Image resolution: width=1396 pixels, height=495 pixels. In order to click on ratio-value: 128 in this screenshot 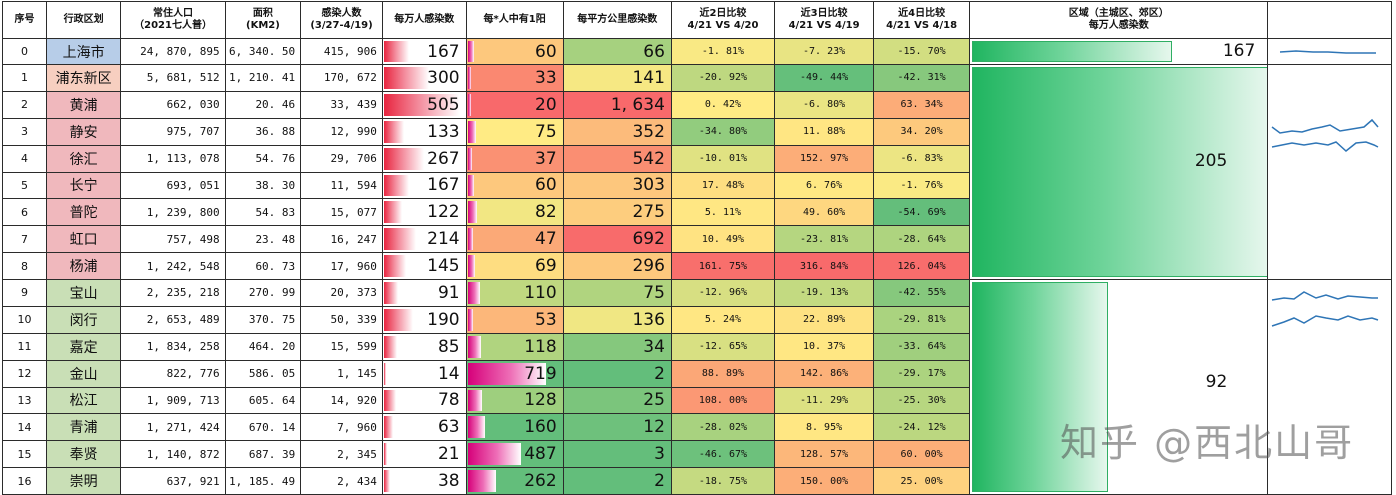, I will do `click(540, 400)`.